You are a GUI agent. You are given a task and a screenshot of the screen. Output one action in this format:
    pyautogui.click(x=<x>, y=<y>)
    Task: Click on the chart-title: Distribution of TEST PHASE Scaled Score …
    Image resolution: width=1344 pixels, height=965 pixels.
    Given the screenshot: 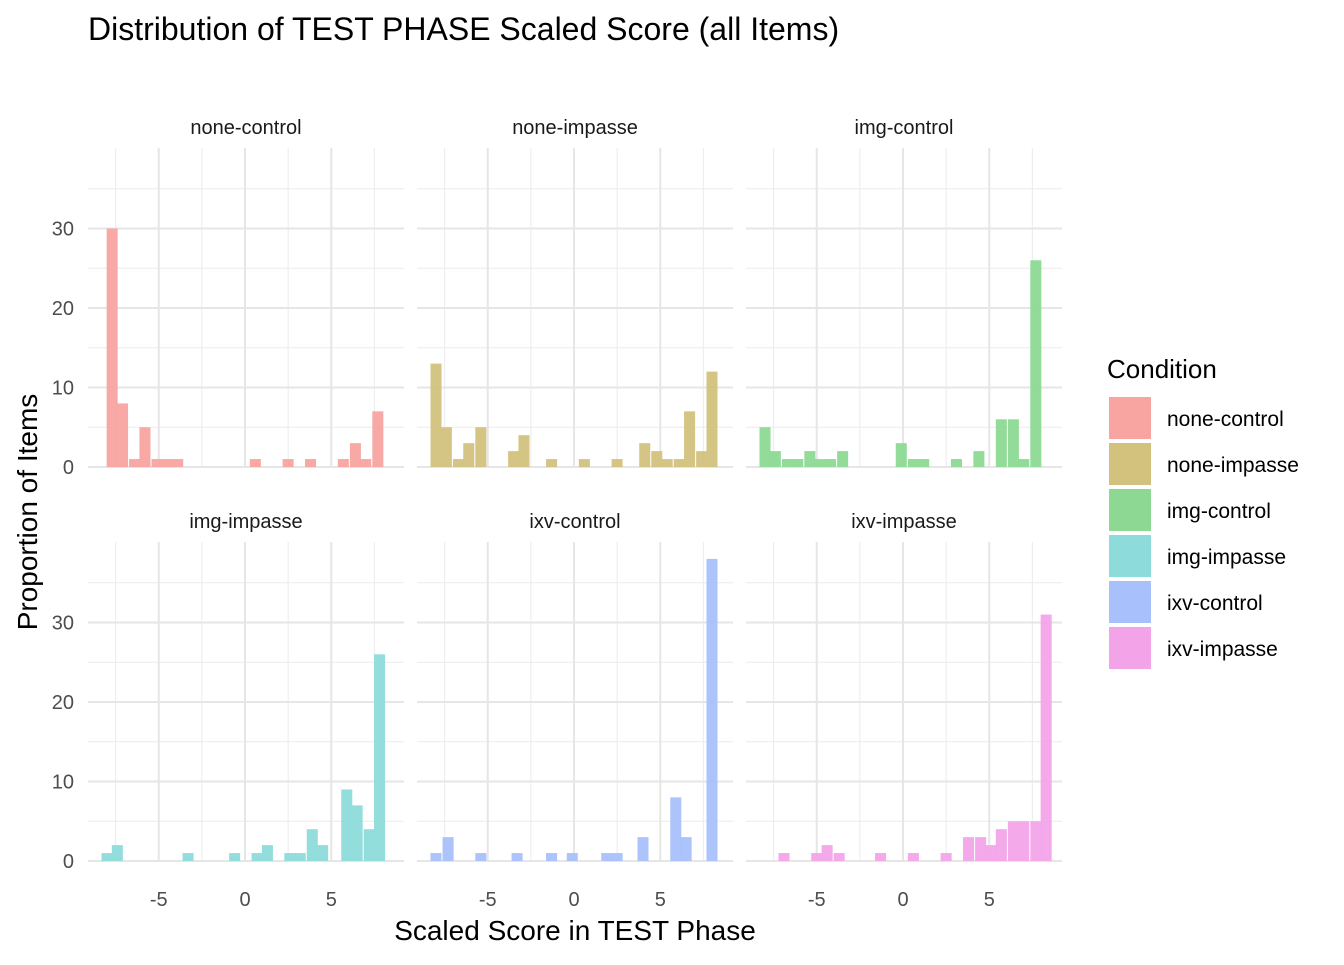 What is the action you would take?
    pyautogui.click(x=463, y=29)
    